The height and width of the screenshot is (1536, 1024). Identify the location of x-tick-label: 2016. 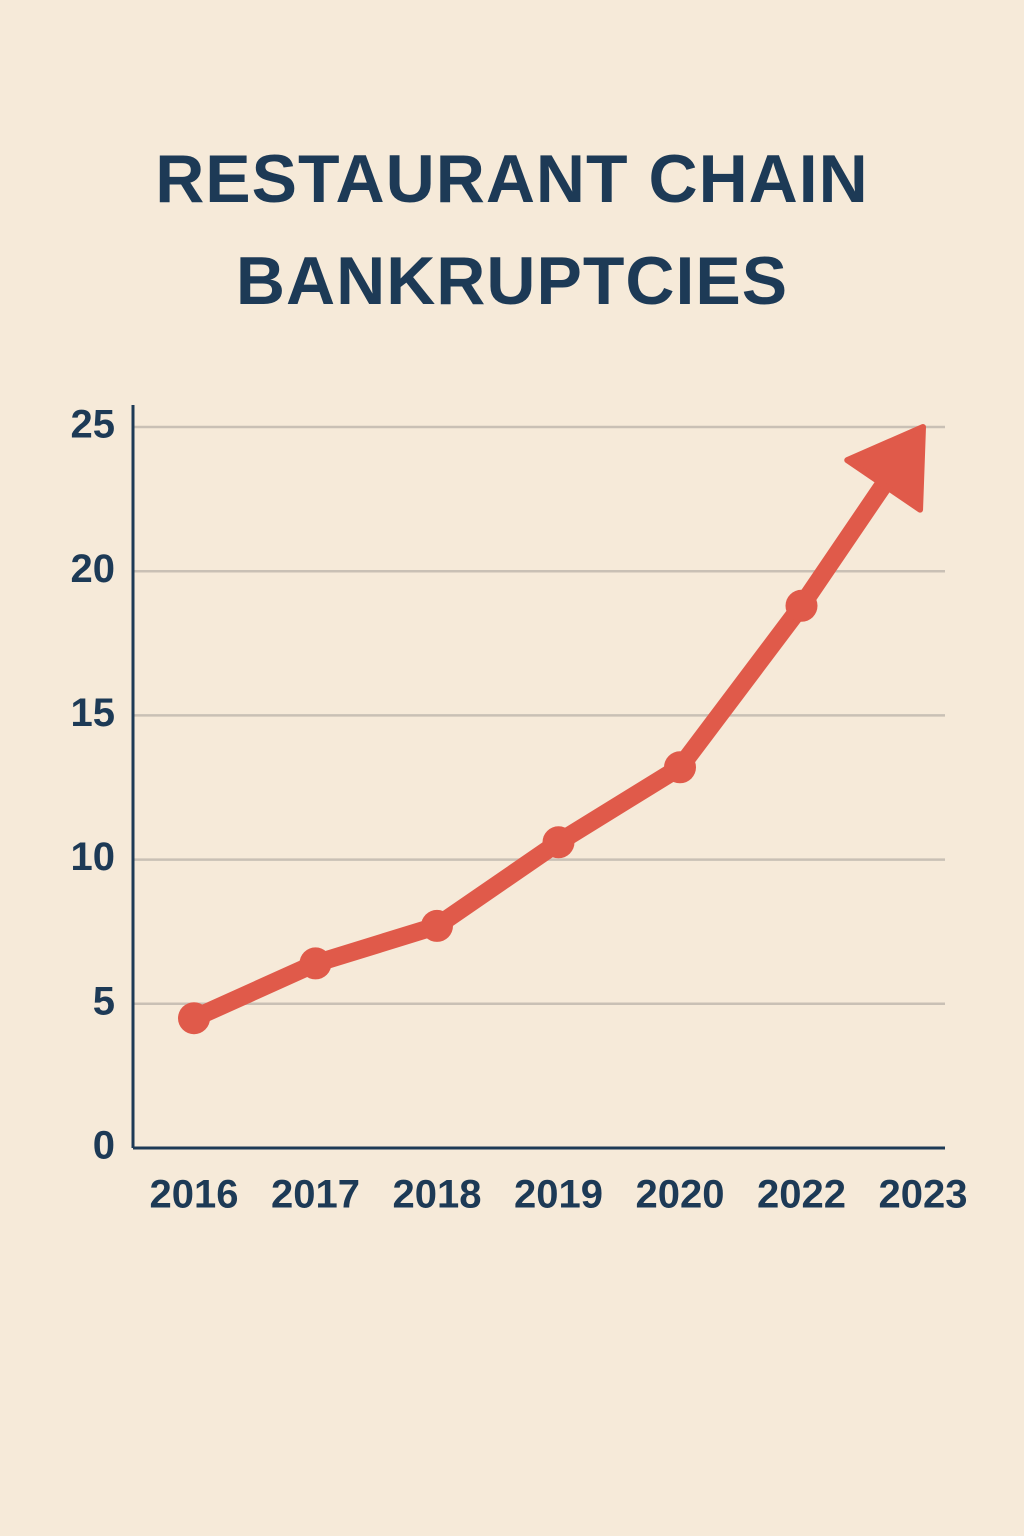
(194, 1195).